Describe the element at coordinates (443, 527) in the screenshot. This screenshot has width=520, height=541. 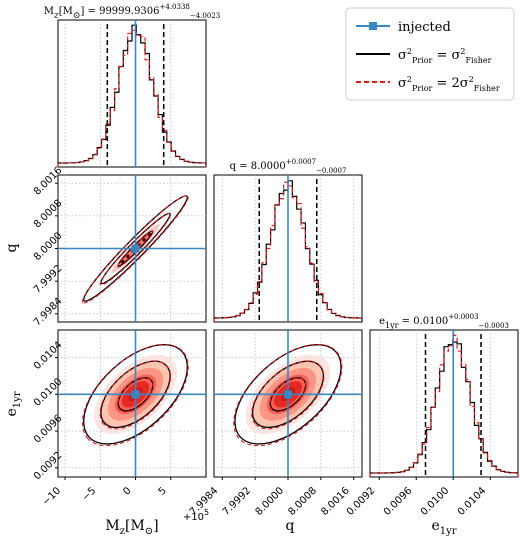
I see `xlabel-e: e1yr` at that location.